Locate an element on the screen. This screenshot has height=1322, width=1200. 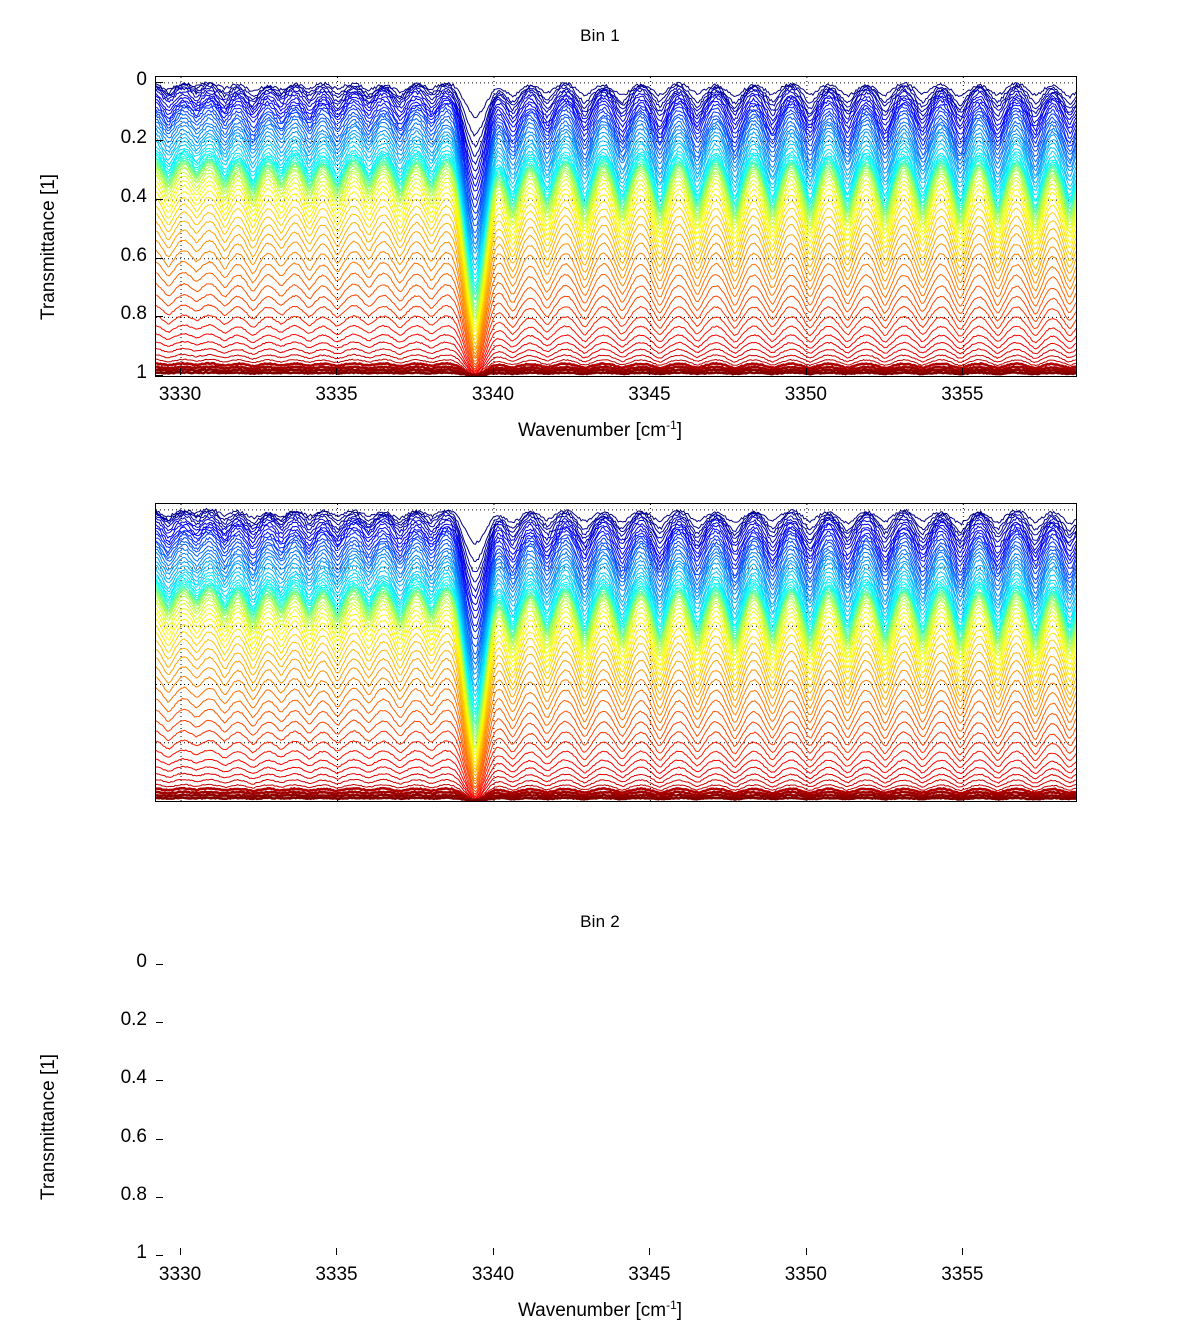
y-tick-label: 0.2 is located at coordinates (133, 1020).